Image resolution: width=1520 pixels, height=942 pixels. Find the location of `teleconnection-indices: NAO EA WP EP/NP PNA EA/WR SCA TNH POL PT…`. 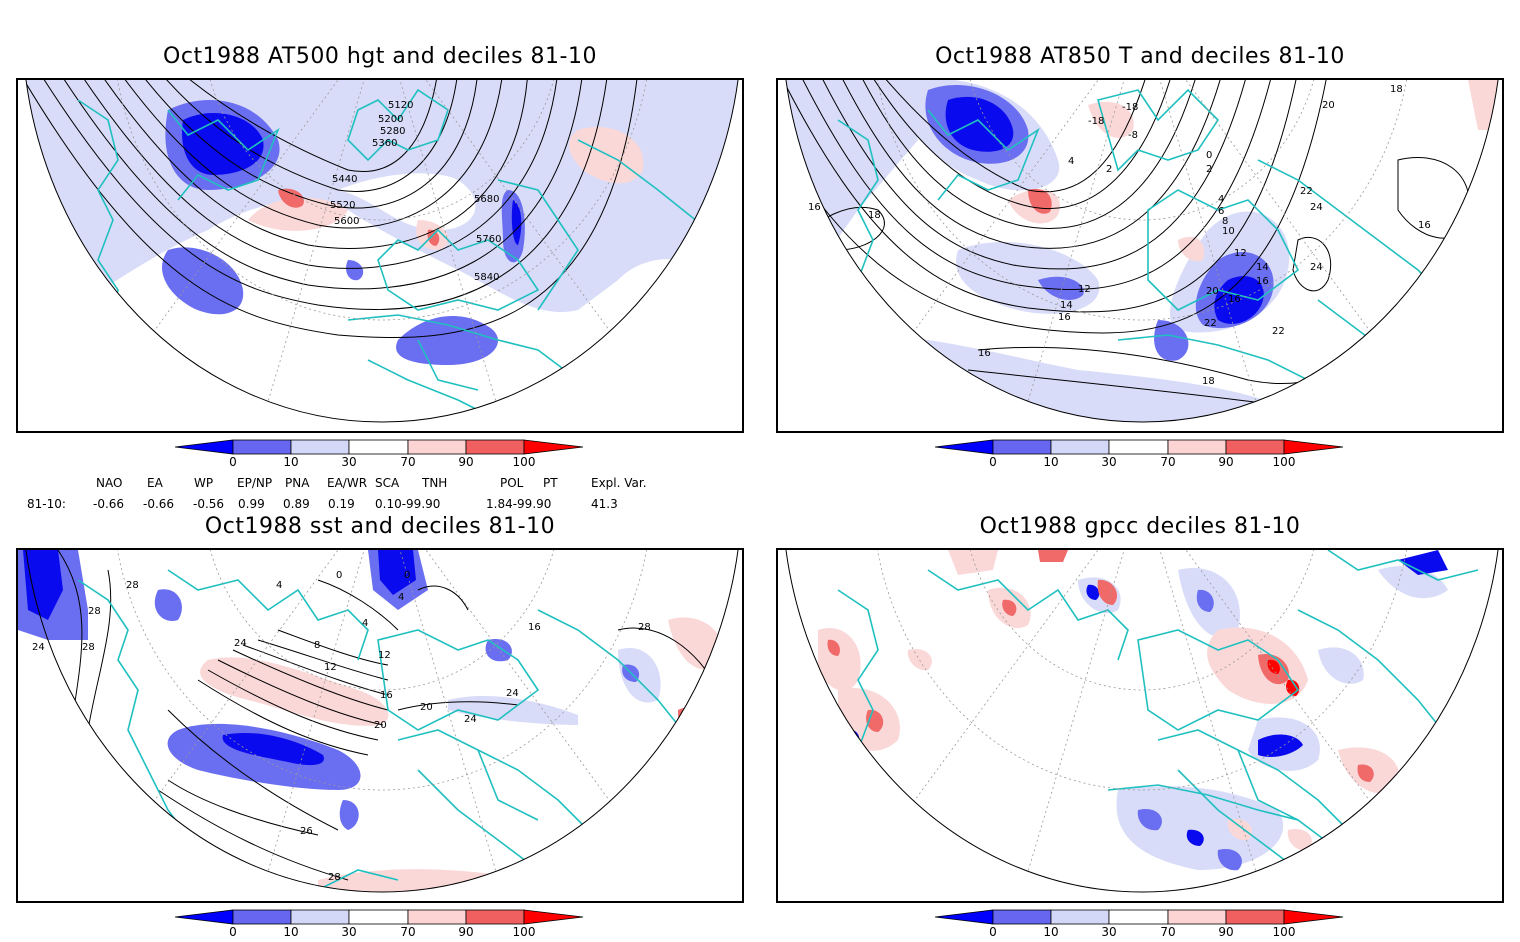

teleconnection-indices: NAO EA WP EP/NP PNA EA/WR SCA TNH POL PT… is located at coordinates (380, 494).